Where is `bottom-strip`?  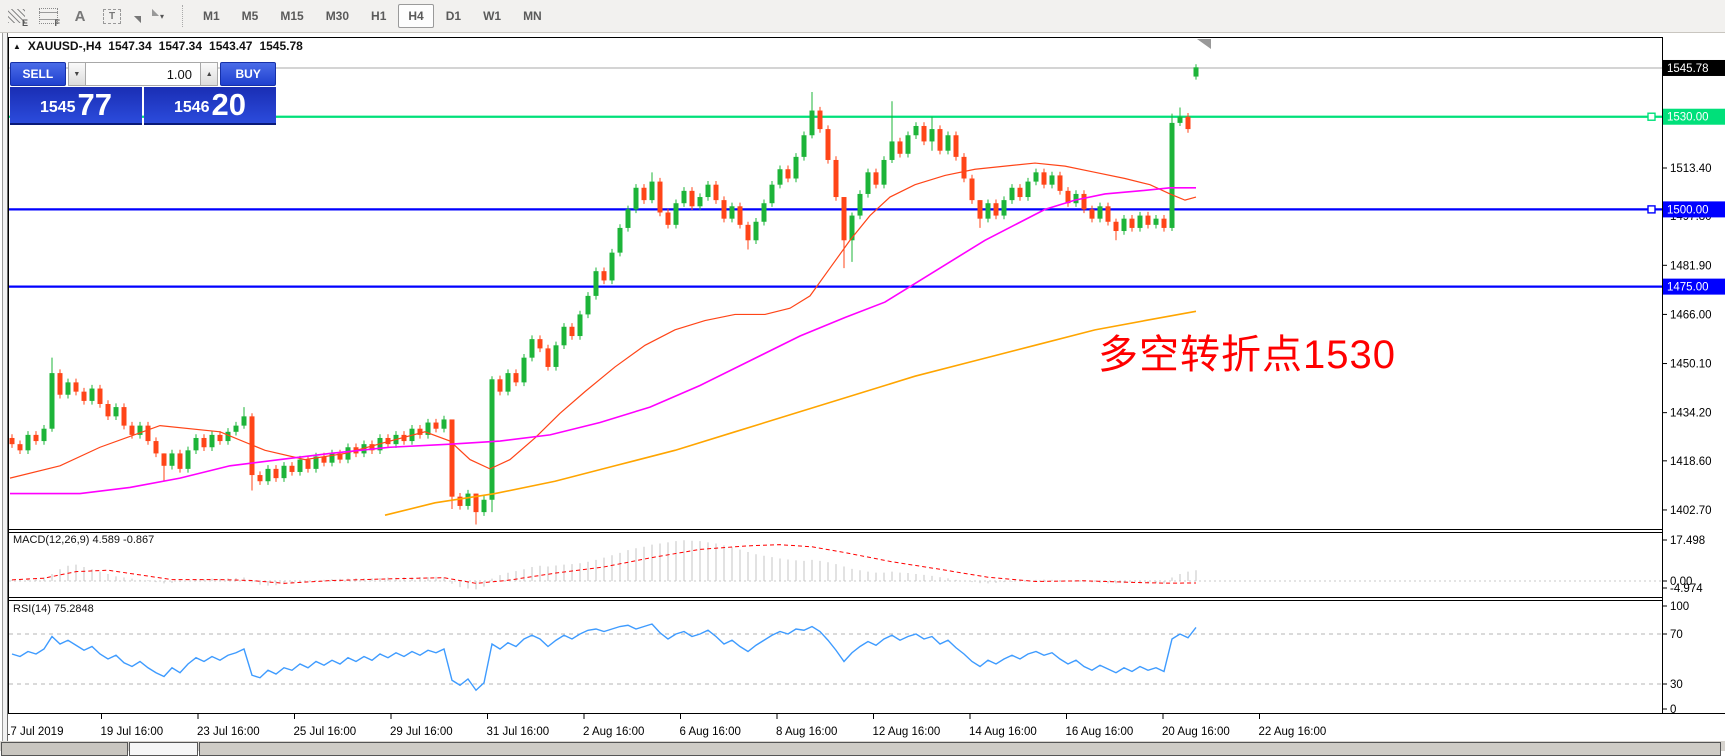
bottom-strip is located at coordinates (862, 748).